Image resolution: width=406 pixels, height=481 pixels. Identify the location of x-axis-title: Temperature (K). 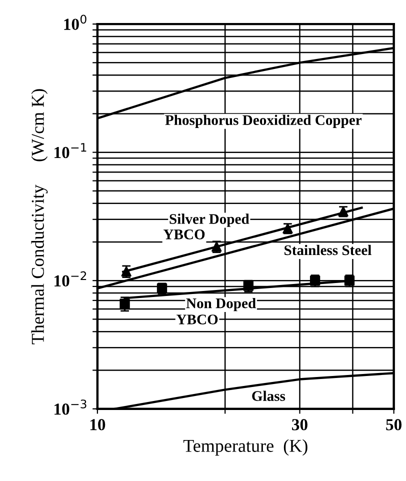
(245, 447).